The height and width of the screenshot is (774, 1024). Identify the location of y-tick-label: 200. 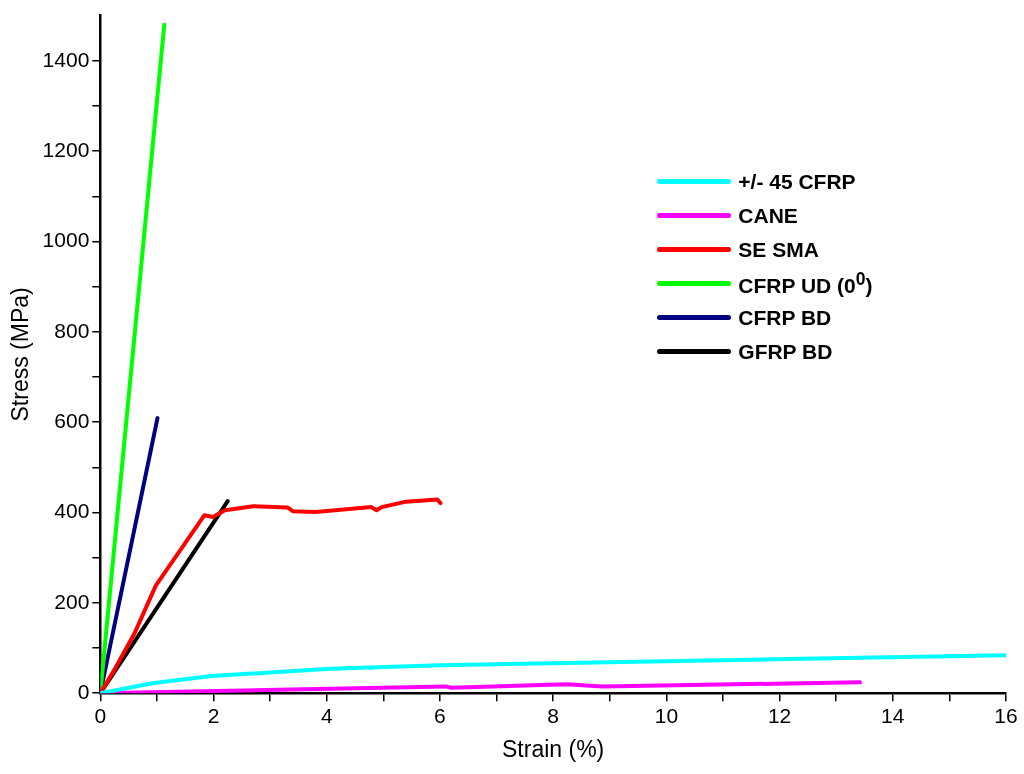
(72, 601).